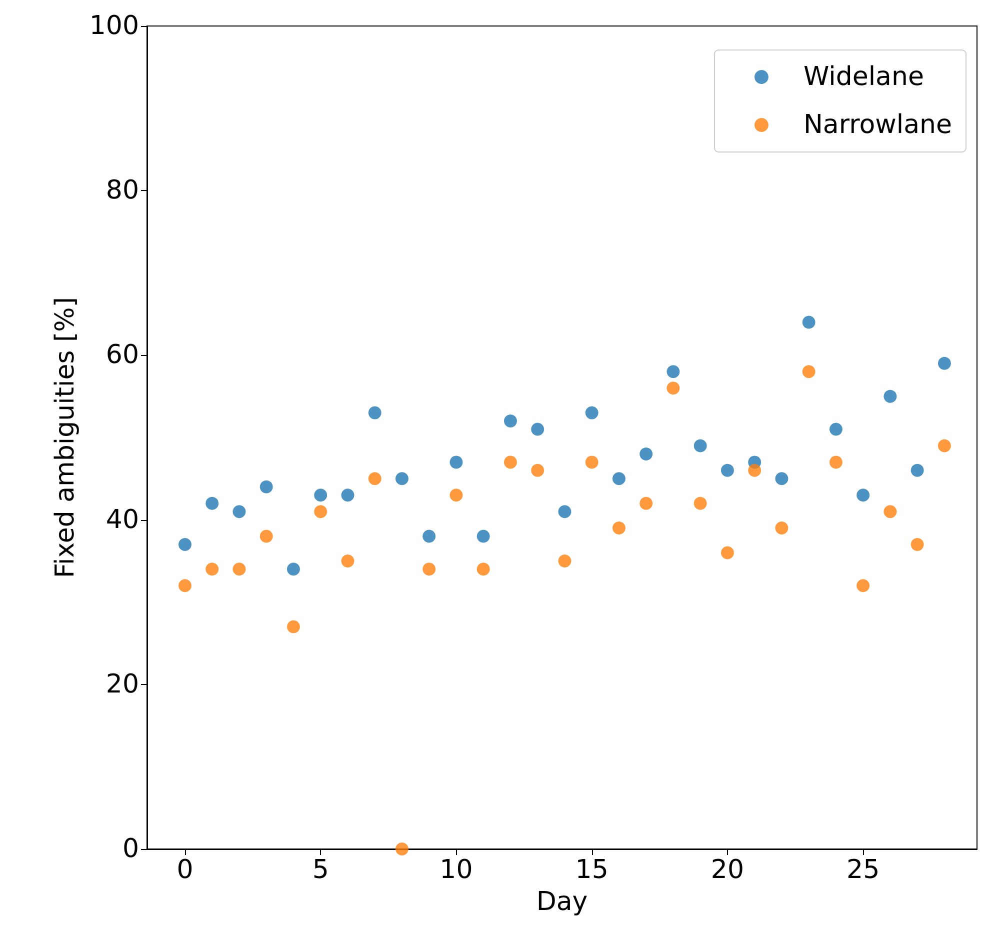 Image resolution: width=986 pixels, height=942 pixels. Describe the element at coordinates (591, 870) in the screenshot. I see `x-tick-label: 15` at that location.